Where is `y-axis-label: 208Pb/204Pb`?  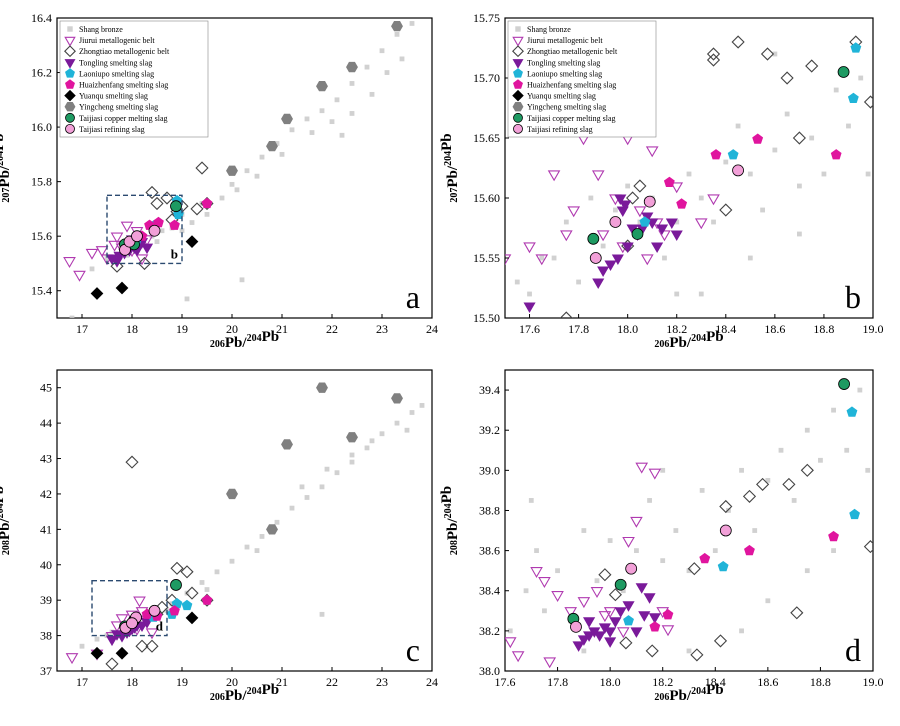 y-axis-label: 208Pb/204Pb is located at coordinates (6, 520).